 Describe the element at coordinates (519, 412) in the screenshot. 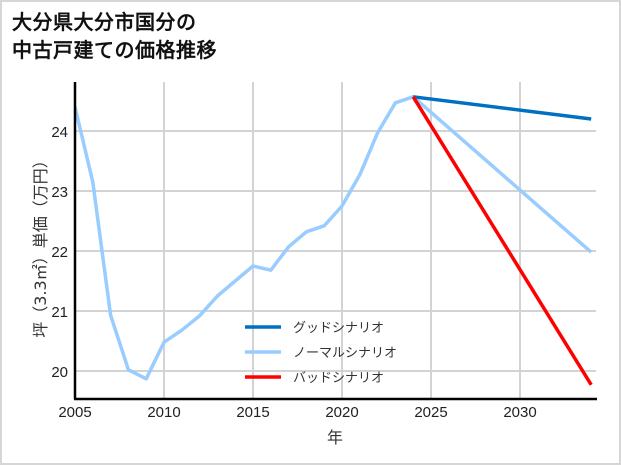

I see `x-tick-label: 2030` at that location.